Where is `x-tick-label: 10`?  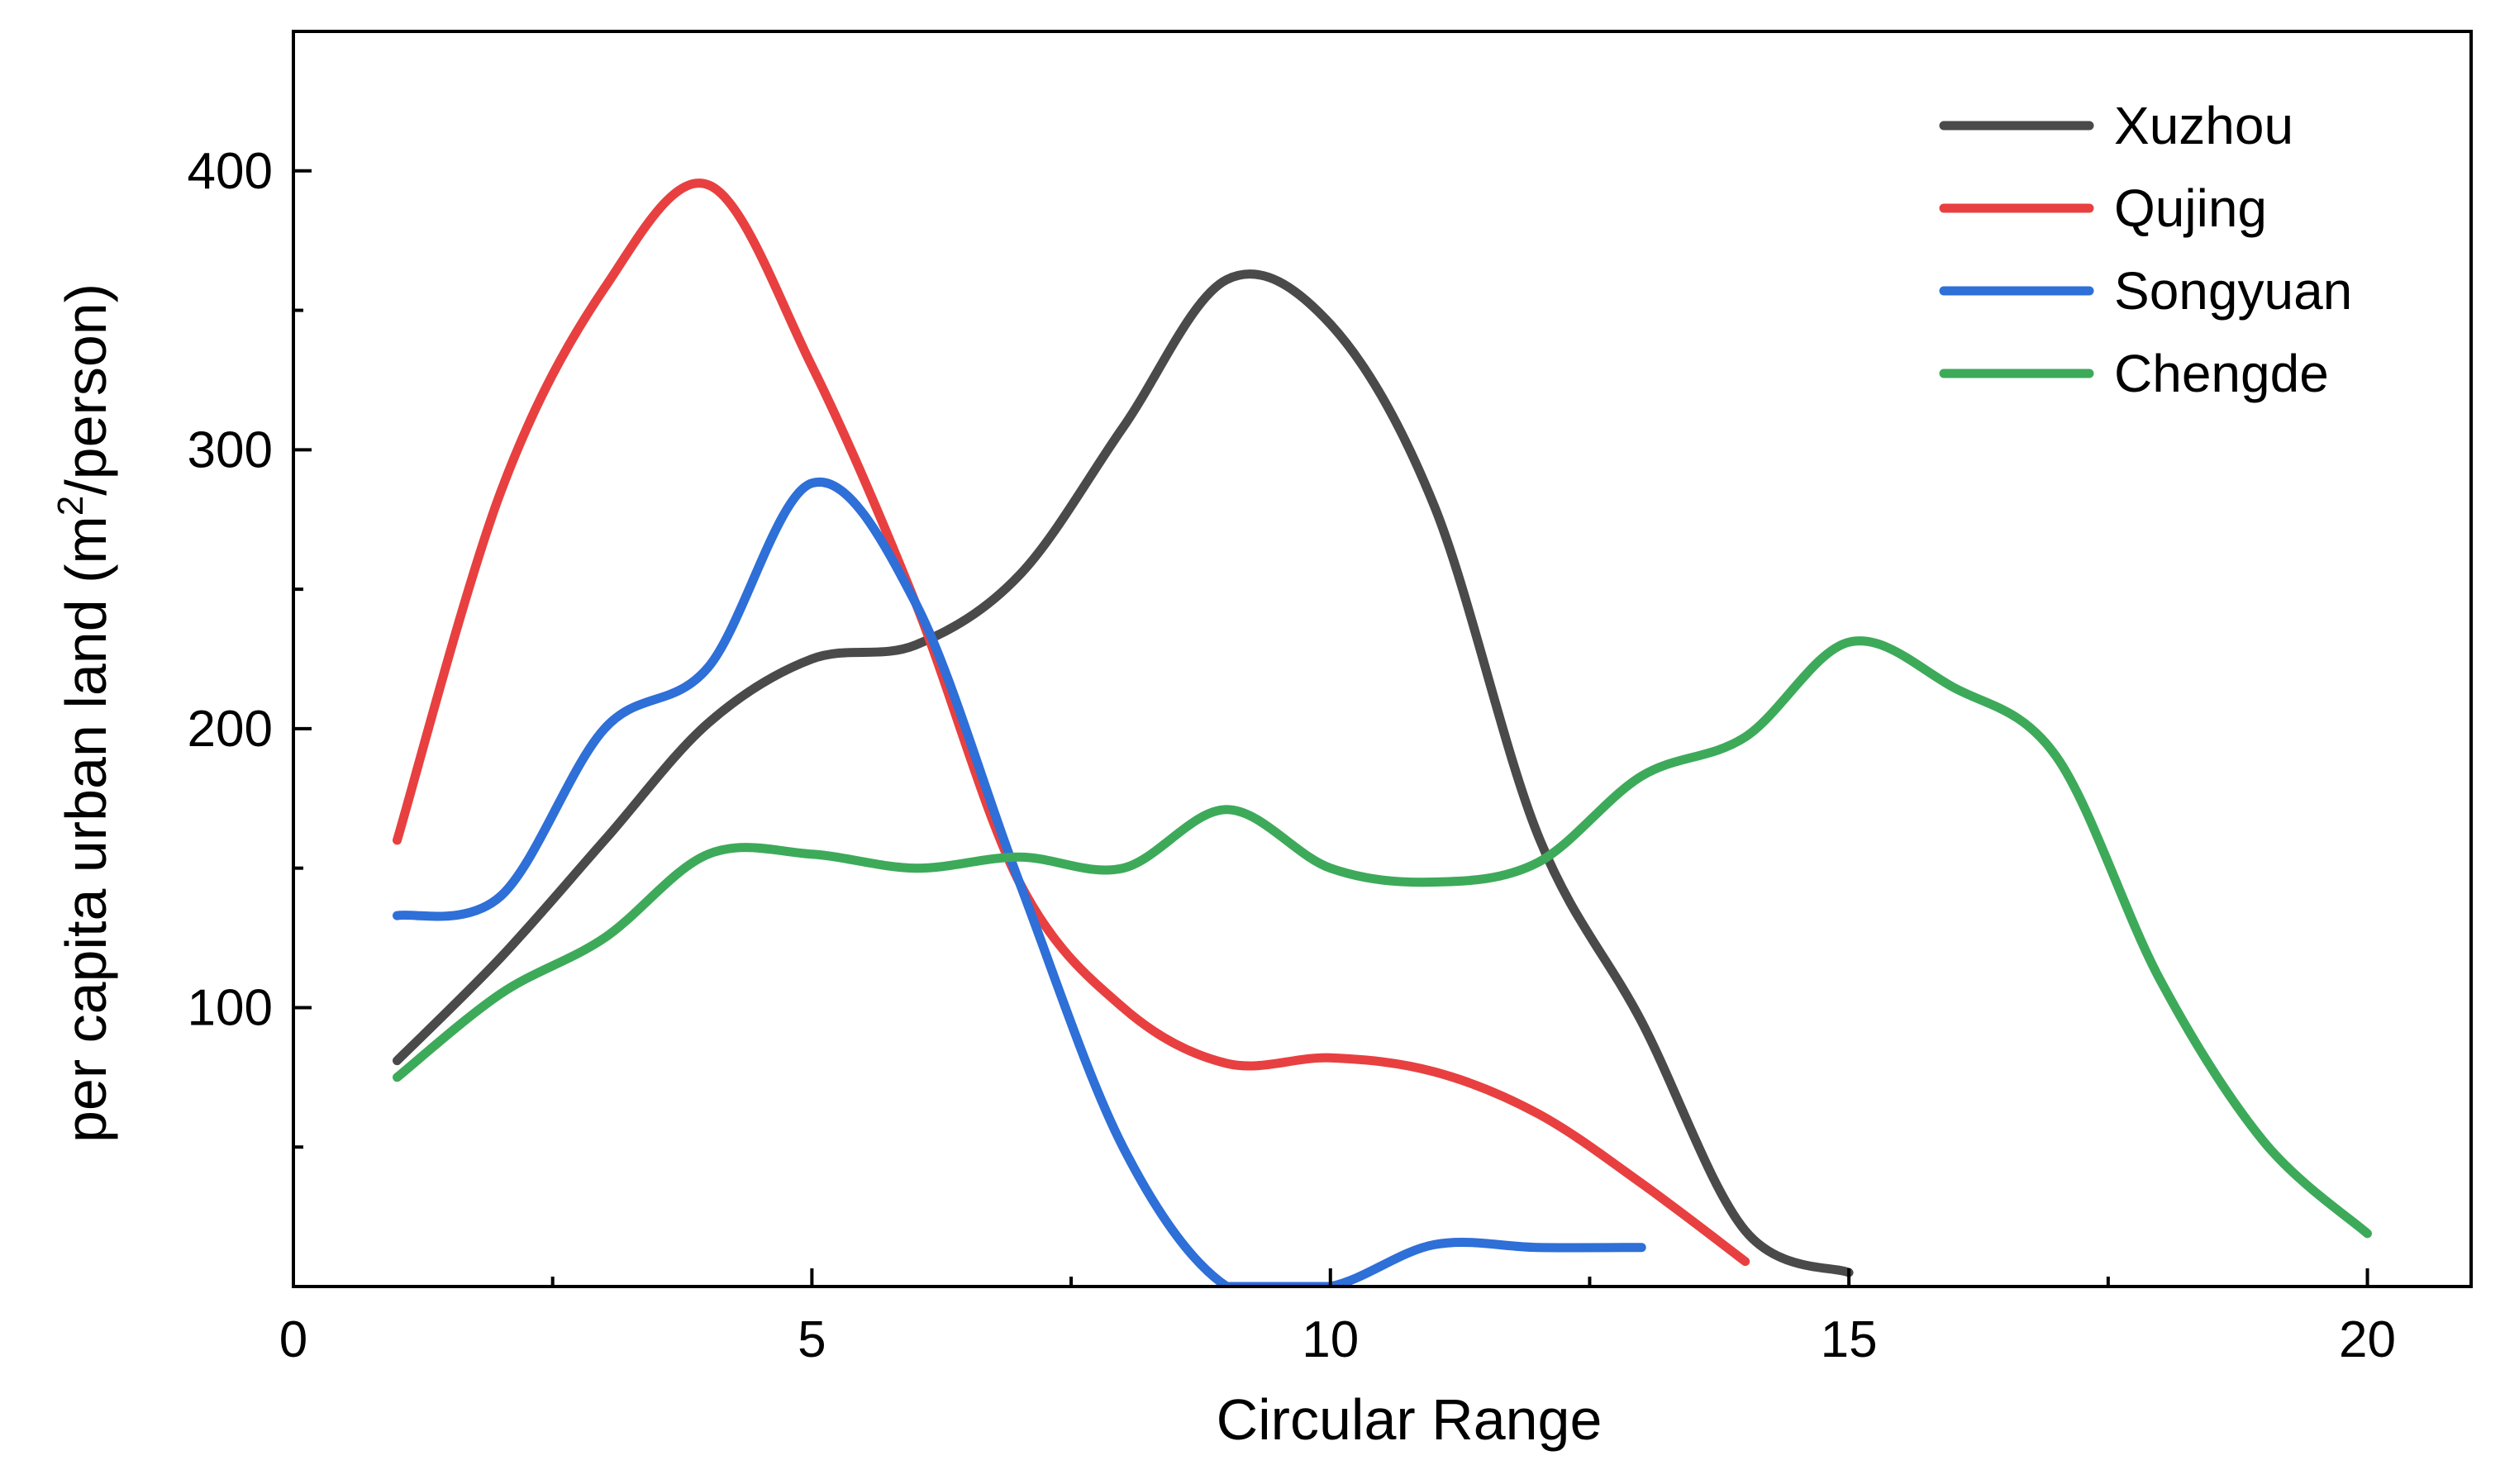 x-tick-label: 10 is located at coordinates (1330, 1339).